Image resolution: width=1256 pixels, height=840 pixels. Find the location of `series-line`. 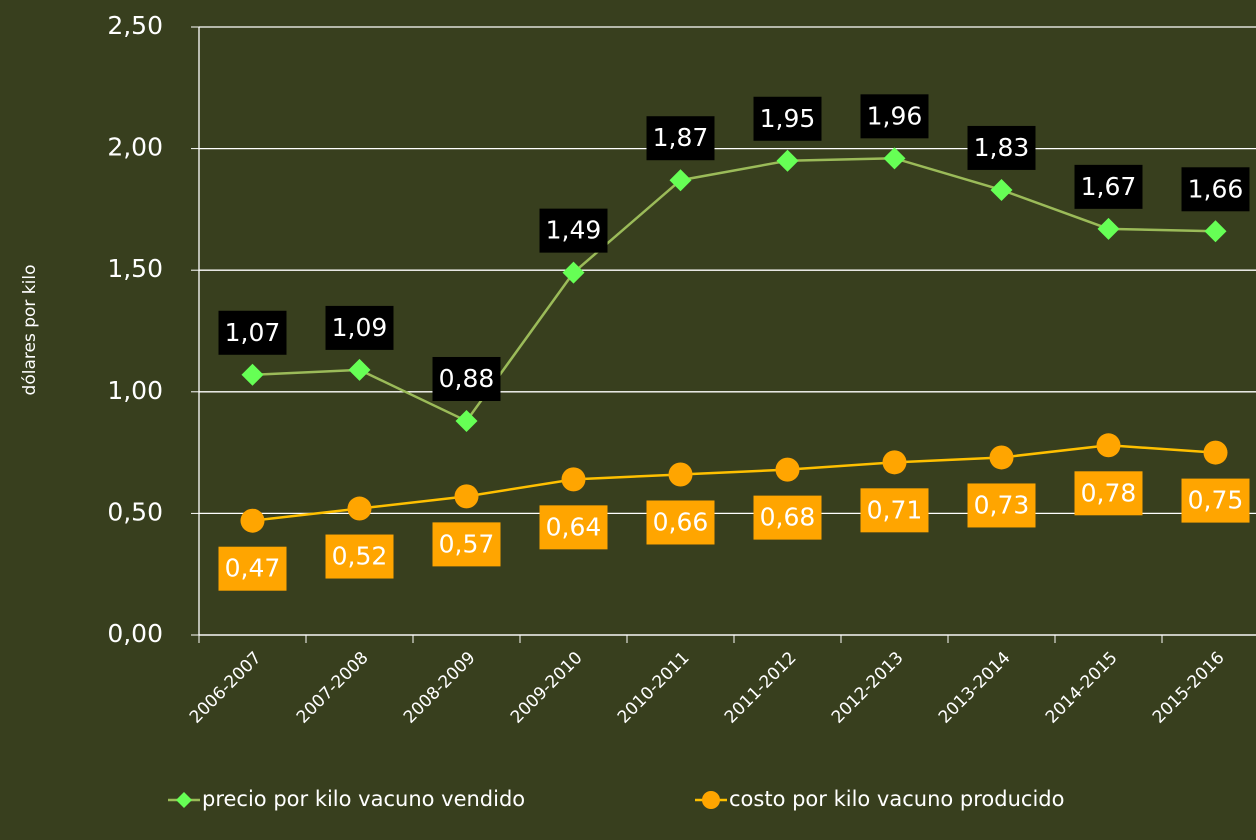

series-line is located at coordinates (734, 483).